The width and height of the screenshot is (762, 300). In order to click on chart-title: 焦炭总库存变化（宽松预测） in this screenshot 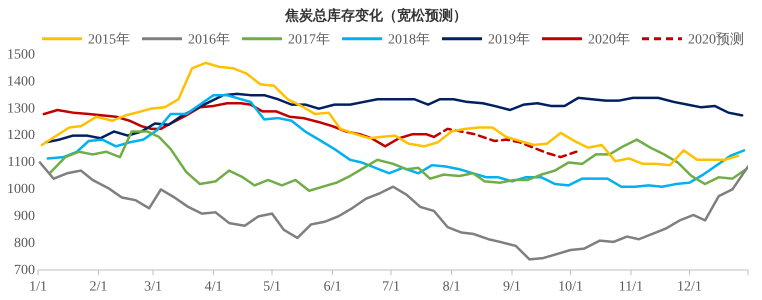, I will do `click(375, 15)`.